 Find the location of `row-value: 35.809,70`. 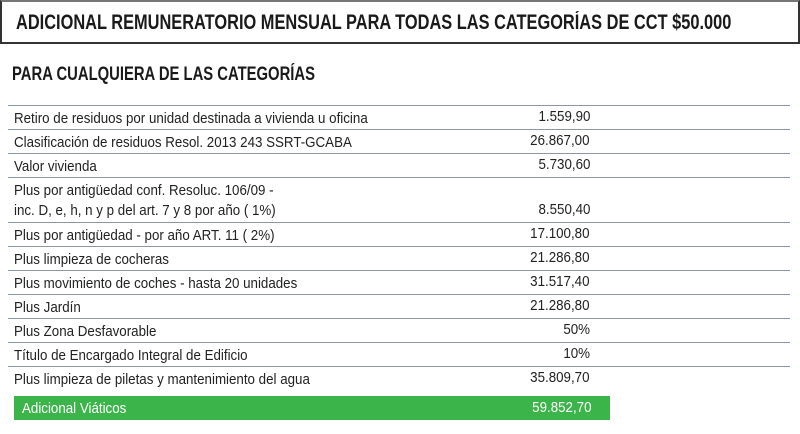

row-value: 35.809,70 is located at coordinates (560, 378).